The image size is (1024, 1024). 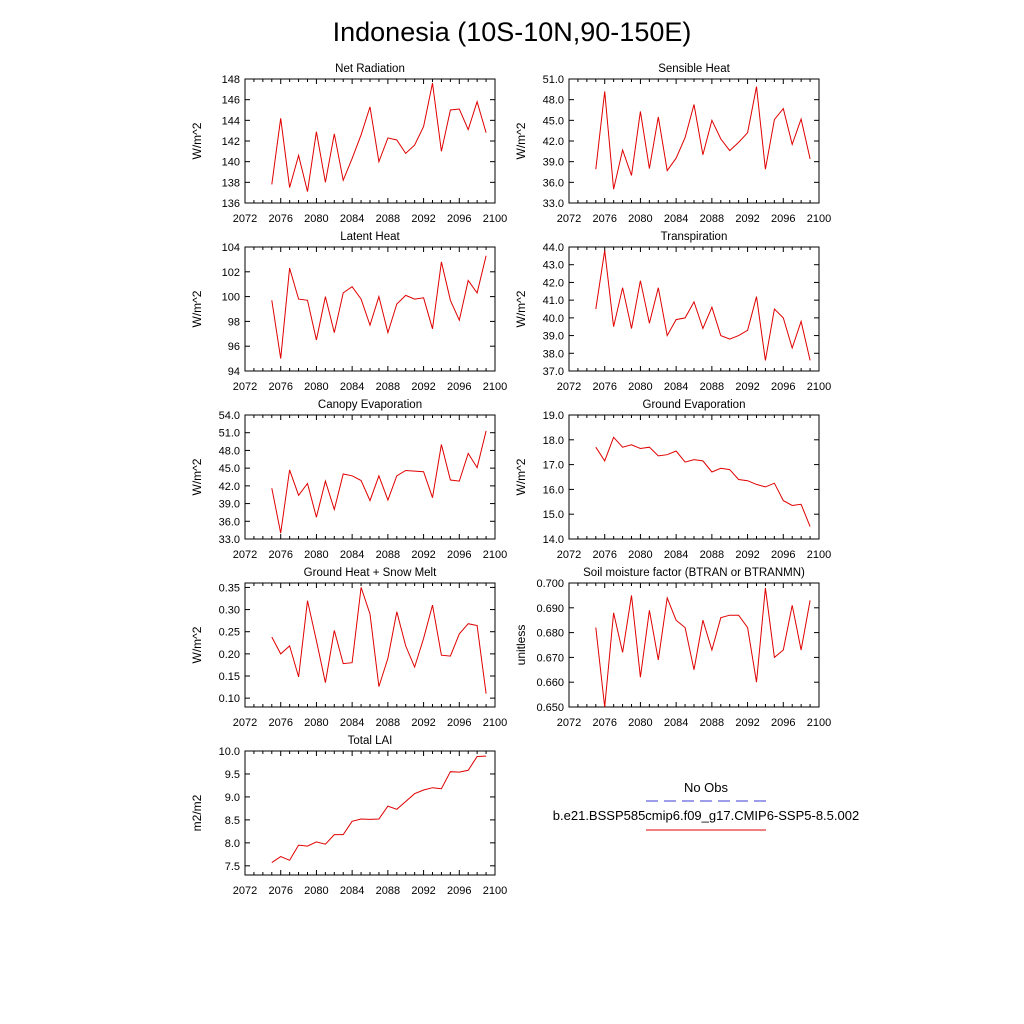 What do you see at coordinates (512, 32) in the screenshot?
I see `page-title: Indonesia (10S-10N,90-150E)` at bounding box center [512, 32].